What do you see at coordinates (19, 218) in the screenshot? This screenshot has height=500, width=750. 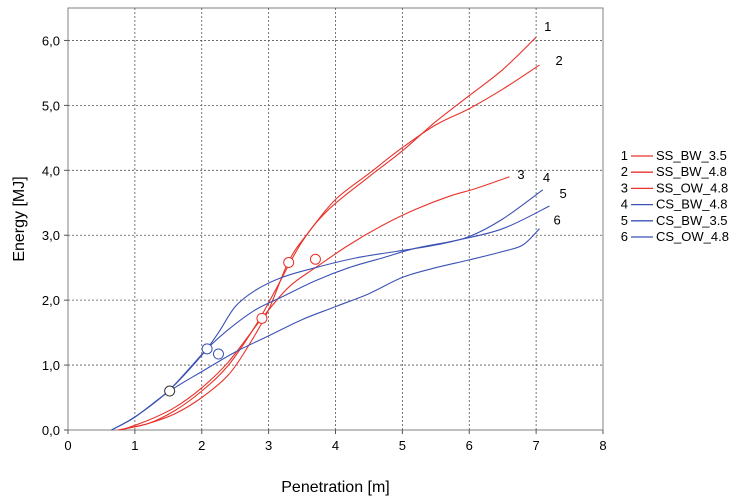 I see `y-axis-title: Energy [MJ]` at bounding box center [19, 218].